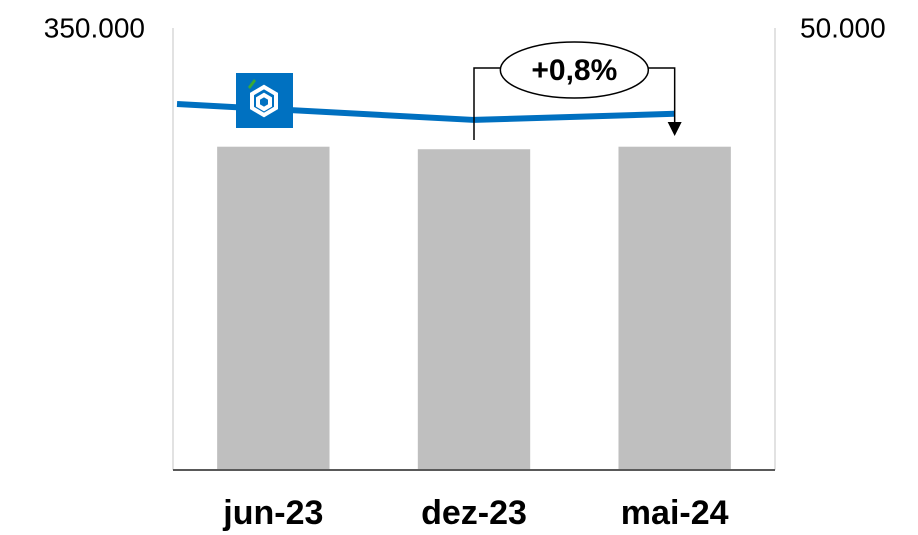 The width and height of the screenshot is (918, 535). What do you see at coordinates (474, 513) in the screenshot?
I see `x-tick-label: dez-23` at bounding box center [474, 513].